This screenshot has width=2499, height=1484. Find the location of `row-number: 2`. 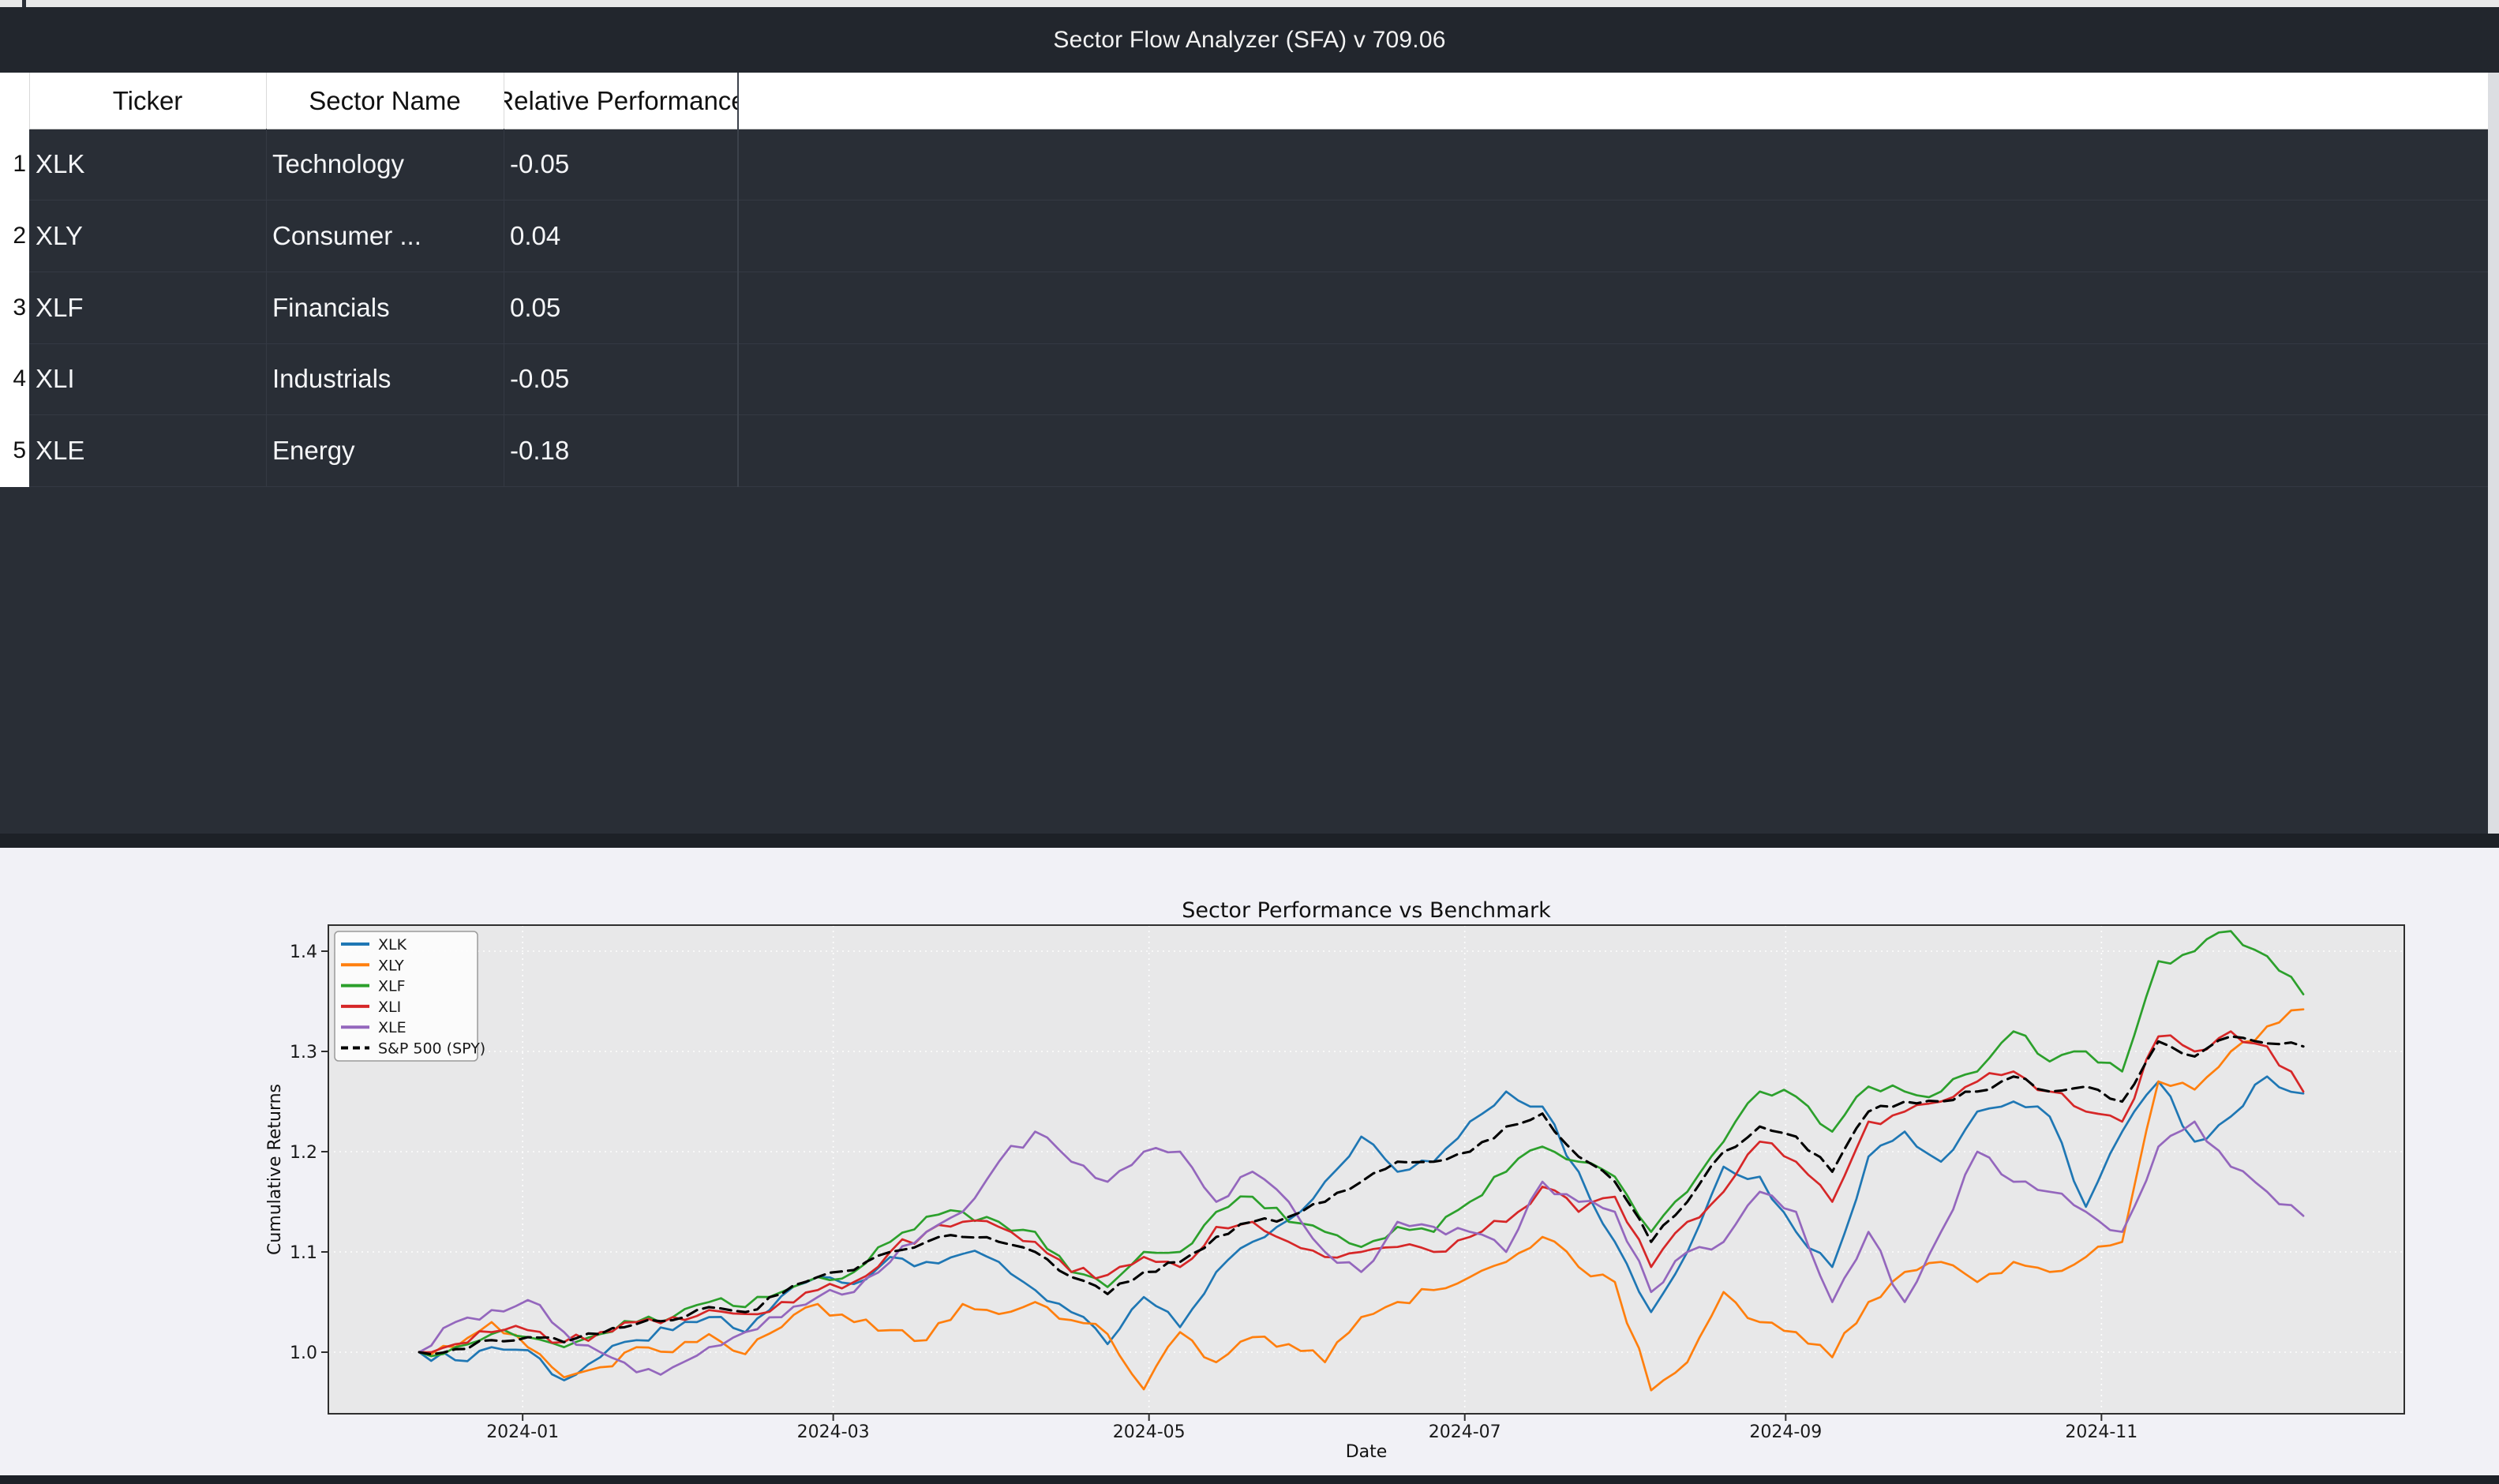

row-number: 2 is located at coordinates (19, 235).